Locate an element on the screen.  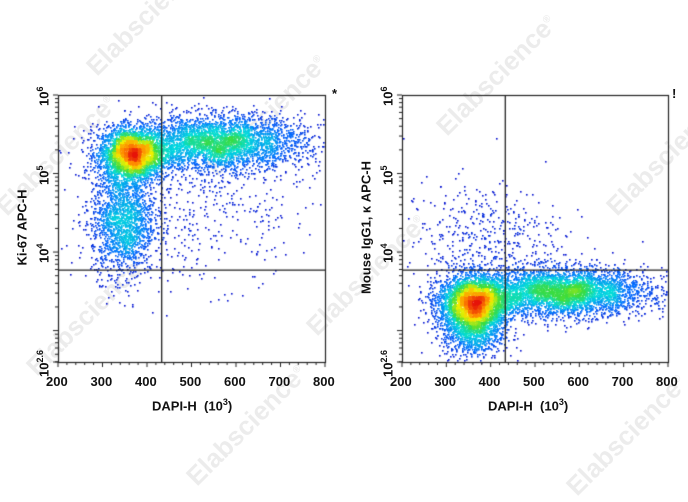
right-y-axis-label: Mouse IgG1, κ APC-H is located at coordinates (366, 227).